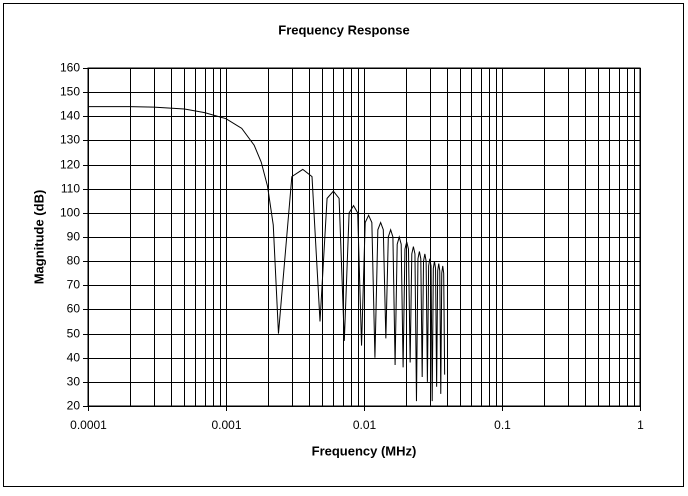 The image size is (688, 496). I want to click on y-tick-label: 90, so click(74, 237).